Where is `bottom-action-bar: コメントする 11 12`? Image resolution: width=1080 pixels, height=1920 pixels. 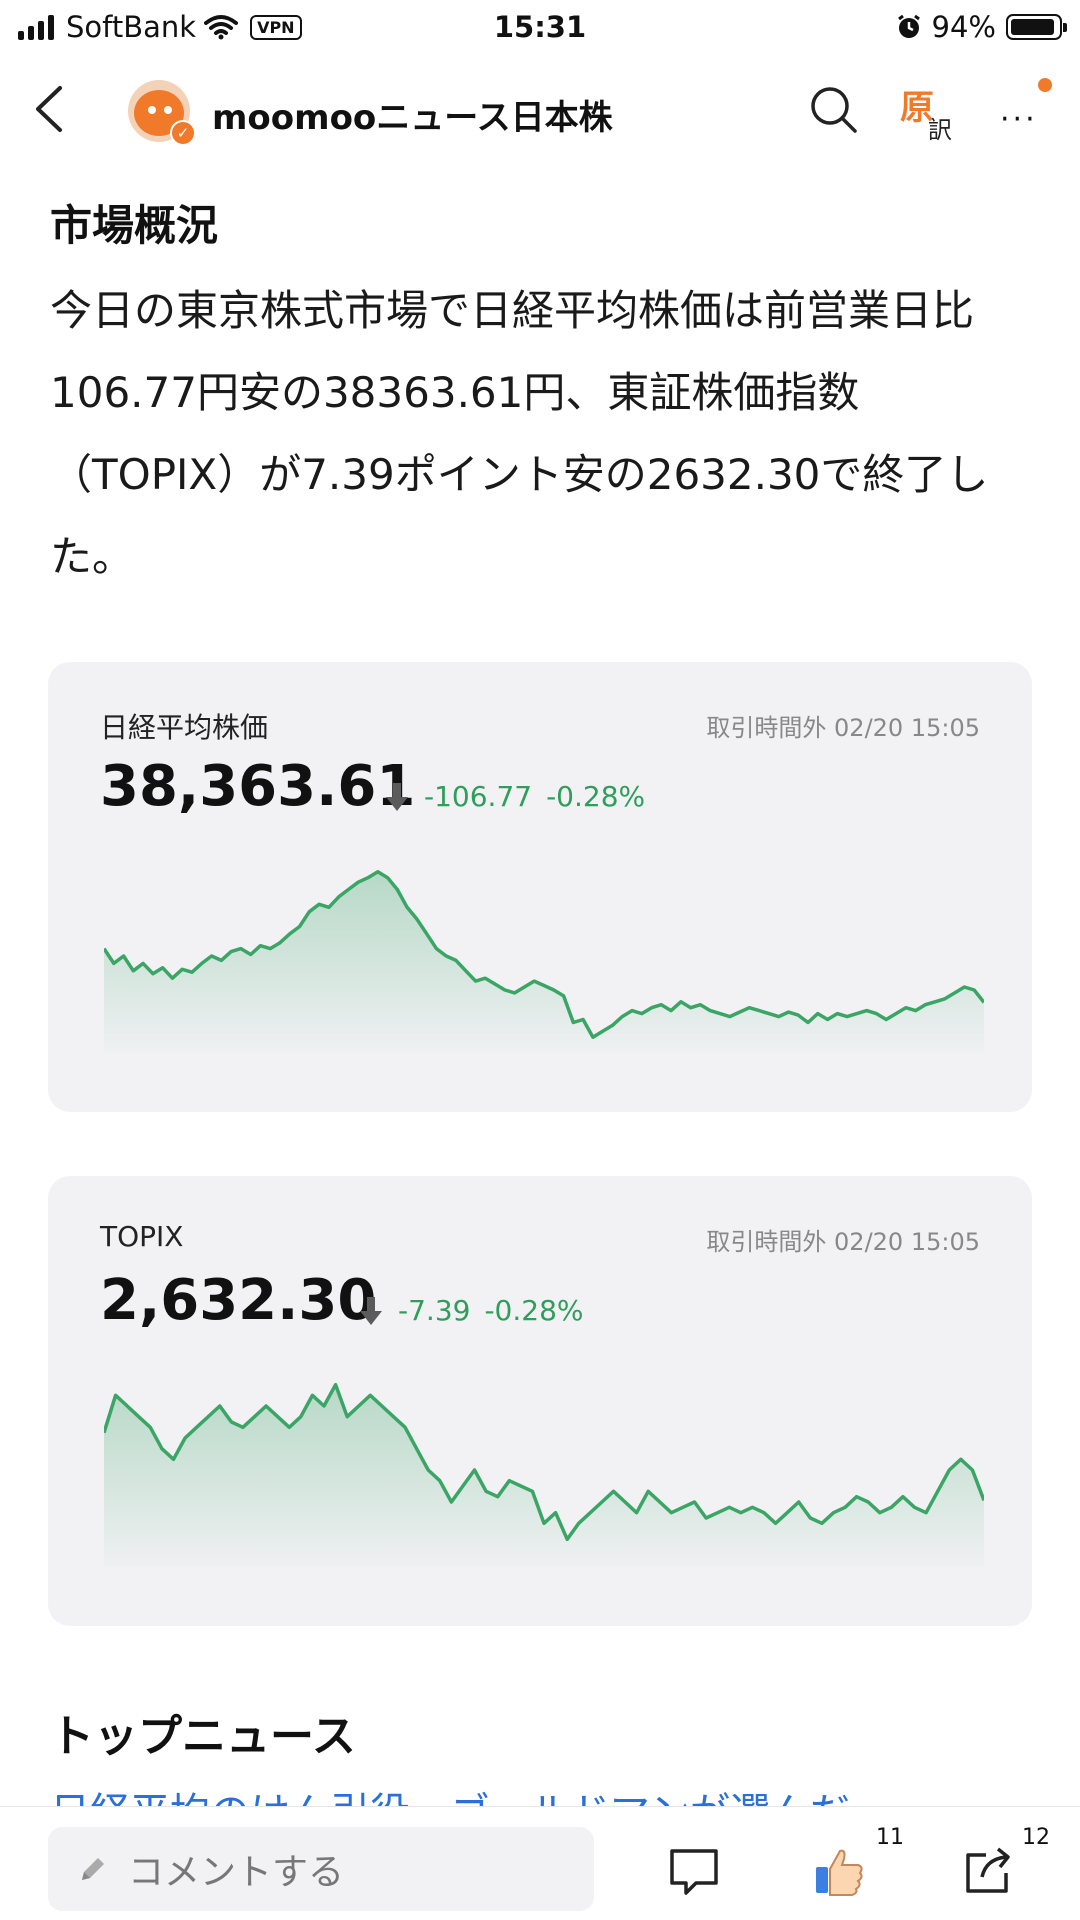
bottom-action-bar: コメントする 11 12 is located at coordinates (540, 1863).